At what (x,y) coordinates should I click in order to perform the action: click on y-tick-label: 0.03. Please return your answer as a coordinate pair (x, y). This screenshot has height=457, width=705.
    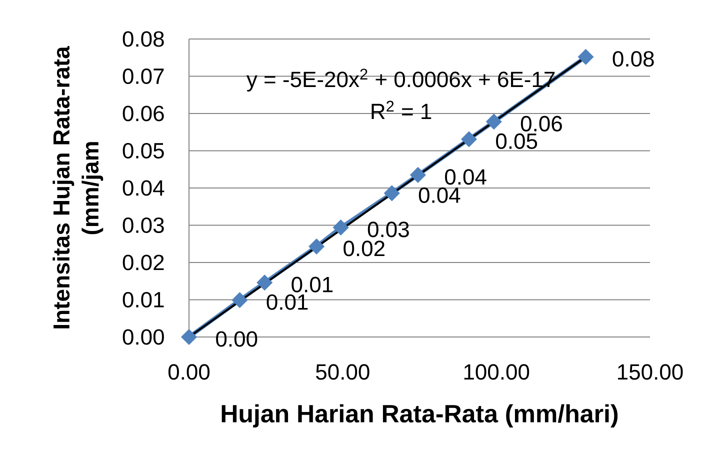
    Looking at the image, I should click on (143, 225).